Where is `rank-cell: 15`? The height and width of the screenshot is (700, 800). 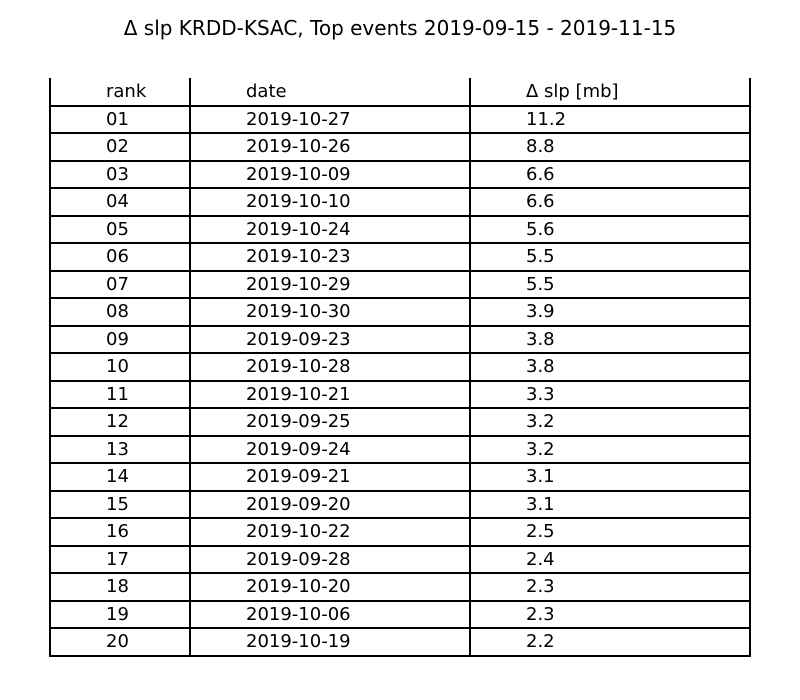 rank-cell: 15 is located at coordinates (117, 504).